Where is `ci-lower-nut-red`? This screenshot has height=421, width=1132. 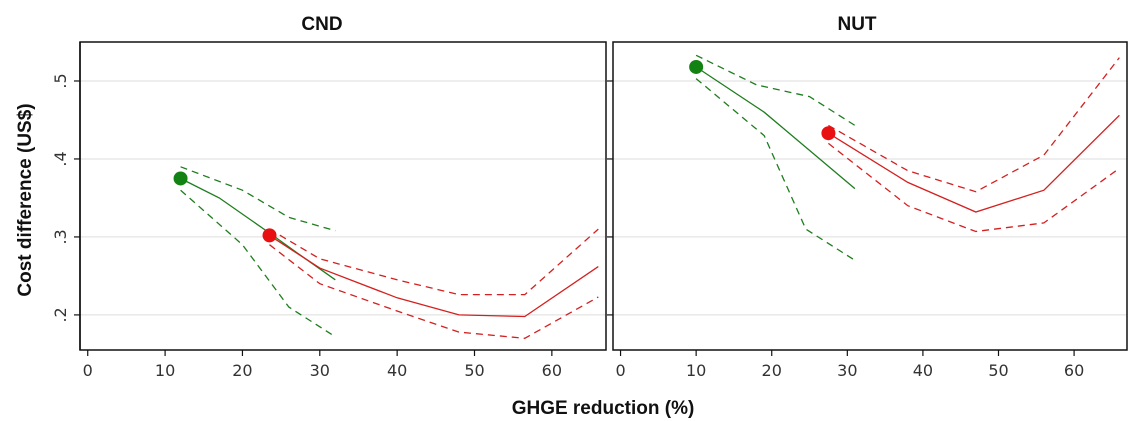 ci-lower-nut-red is located at coordinates (973, 187).